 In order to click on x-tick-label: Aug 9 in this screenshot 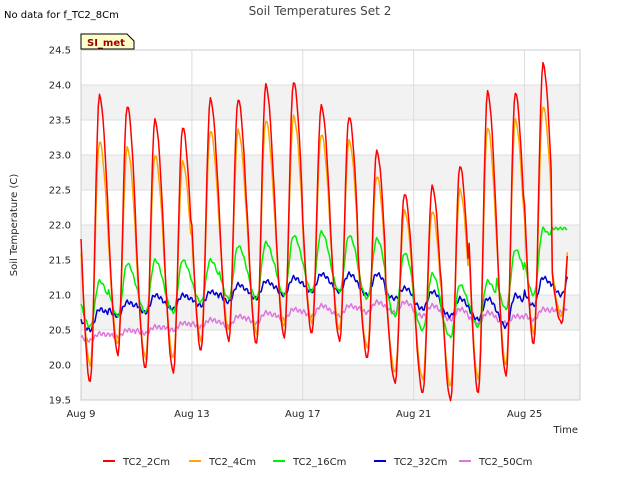, I will do `click(80, 414)`.